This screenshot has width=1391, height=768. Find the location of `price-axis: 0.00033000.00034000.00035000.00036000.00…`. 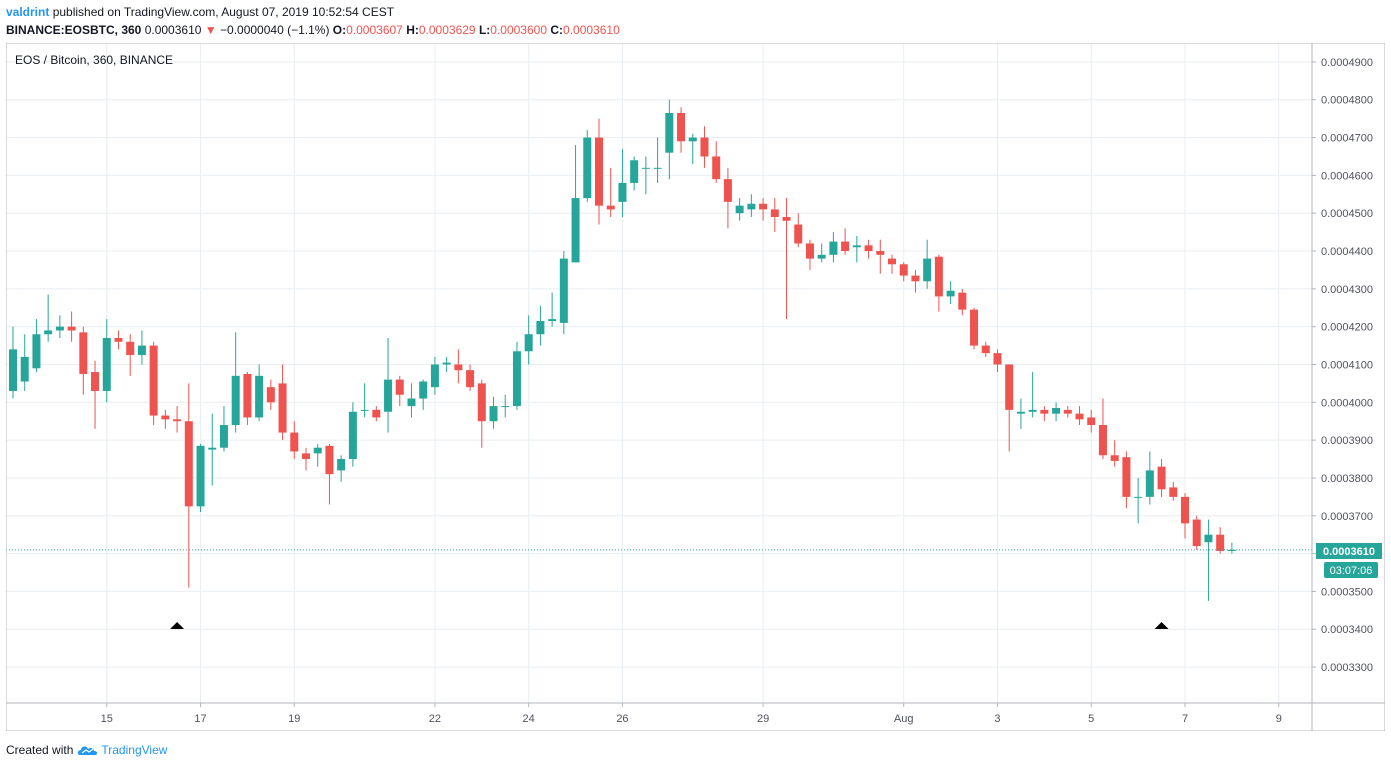

price-axis: 0.00033000.00034000.00035000.00036000.00… is located at coordinates (1342, 365).